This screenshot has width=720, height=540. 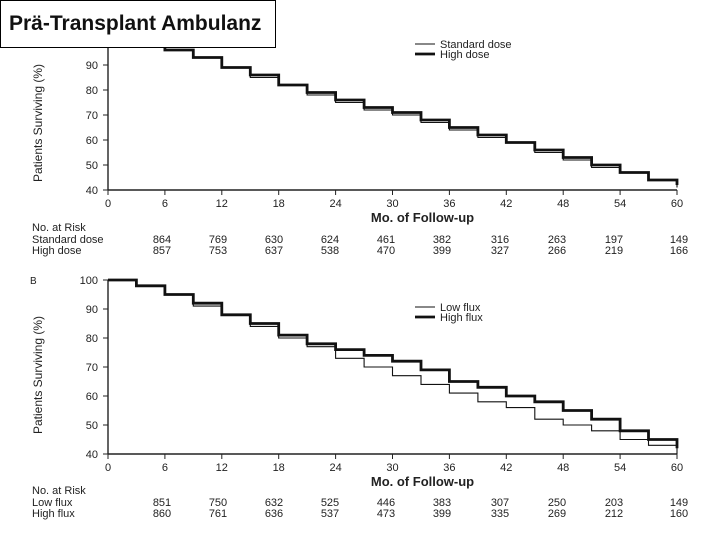 What do you see at coordinates (386, 240) in the screenshot?
I see `risk-value: 461` at bounding box center [386, 240].